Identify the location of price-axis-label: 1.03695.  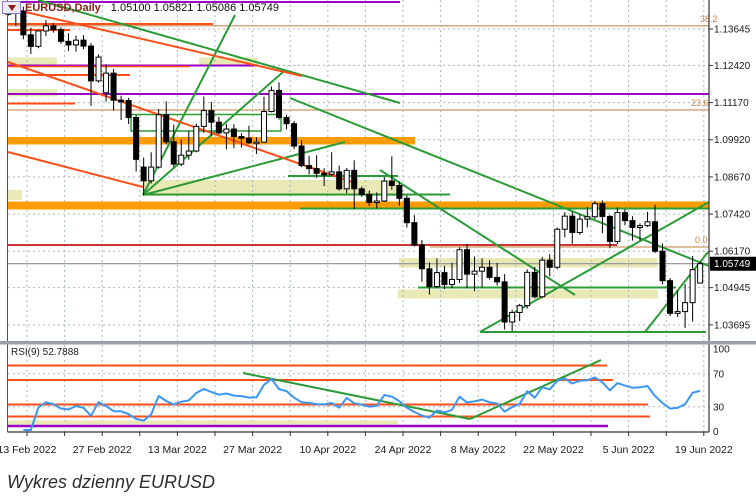
(732, 325).